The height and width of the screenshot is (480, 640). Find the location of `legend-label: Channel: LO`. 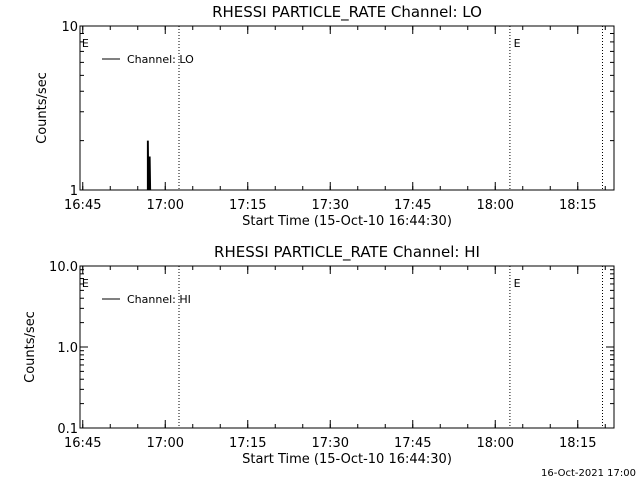

legend-label: Channel: LO is located at coordinates (160, 59).